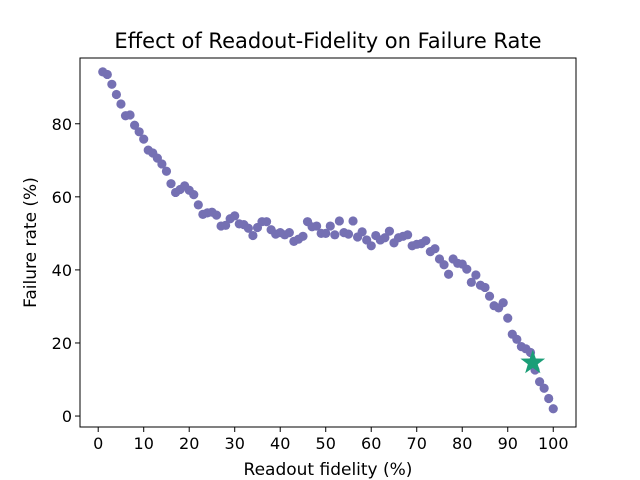  Describe the element at coordinates (62, 197) in the screenshot. I see `y-tick-label: 60` at that location.